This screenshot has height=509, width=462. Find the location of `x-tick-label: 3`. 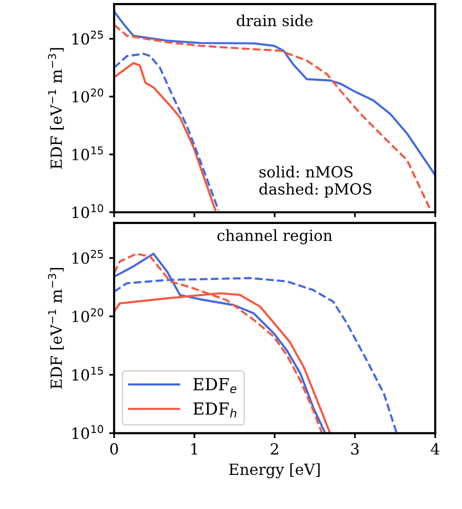

x-tick-label: 3 is located at coordinates (355, 449).